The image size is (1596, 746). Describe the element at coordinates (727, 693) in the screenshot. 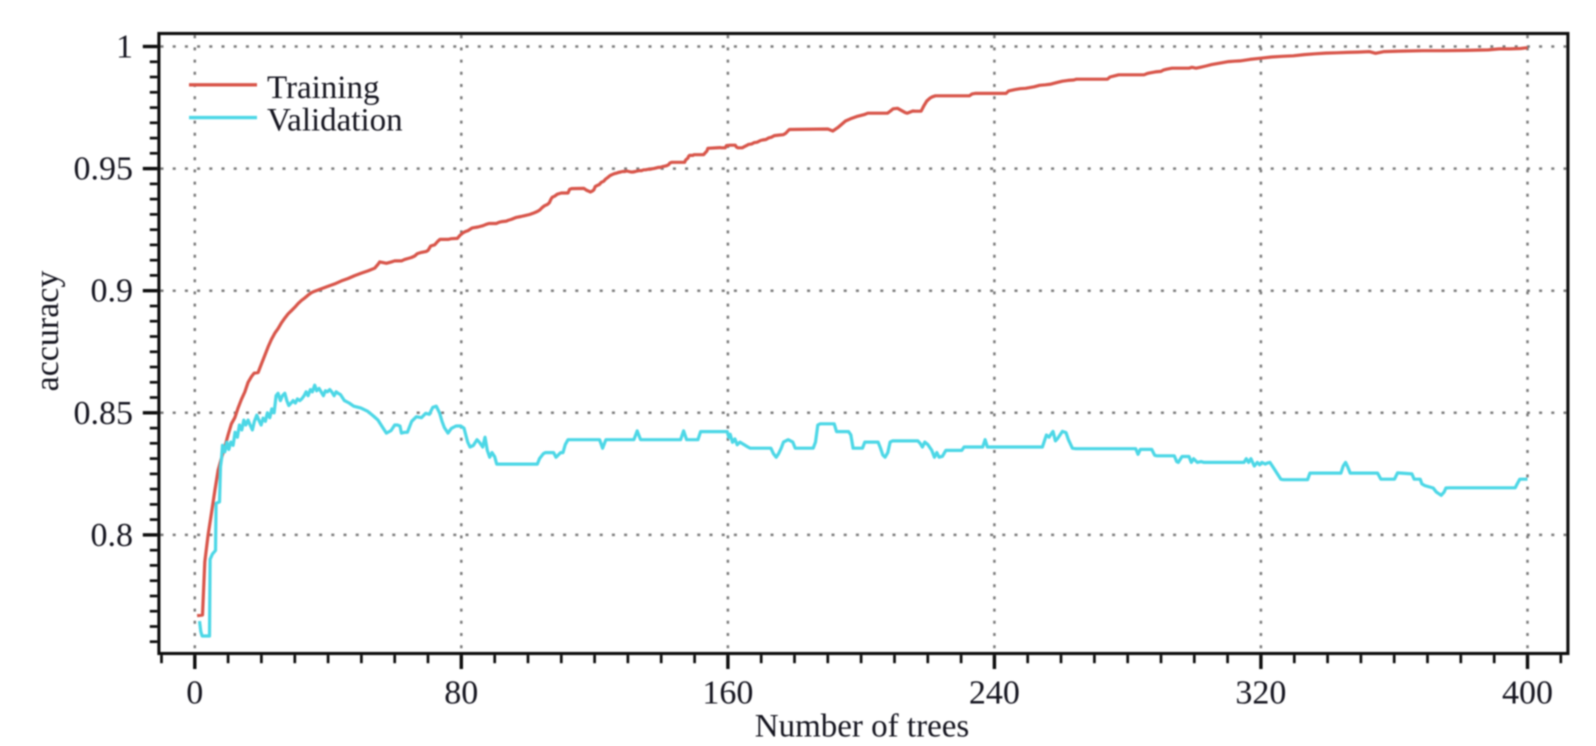

I see `svg-text: 160` at that location.